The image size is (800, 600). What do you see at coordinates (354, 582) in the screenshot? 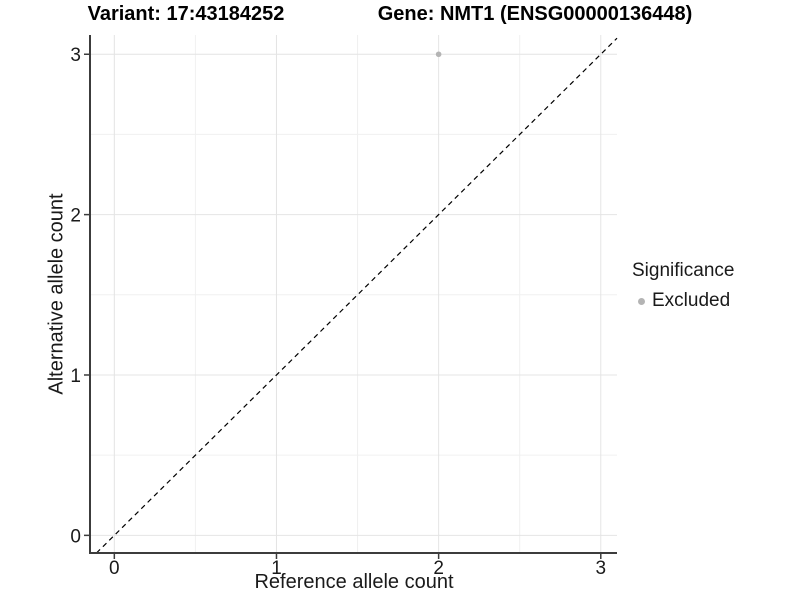
I see `x-axis-title: Reference allele count` at bounding box center [354, 582].